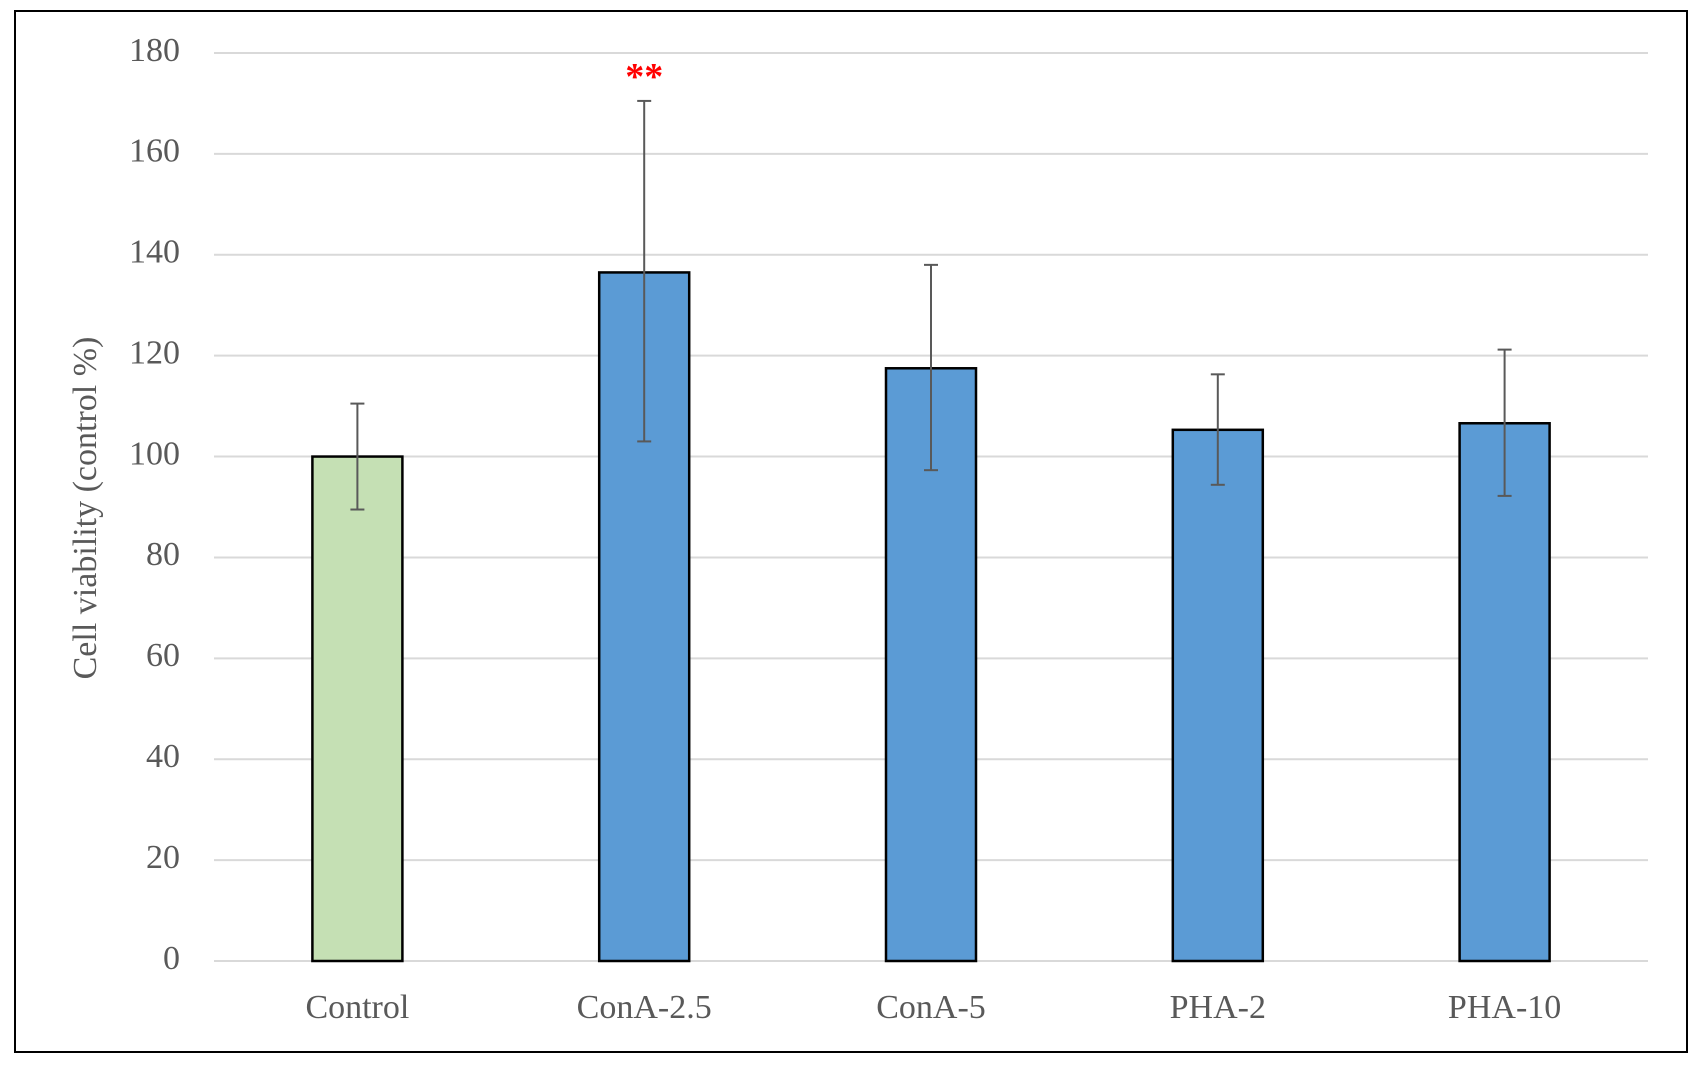 The width and height of the screenshot is (1702, 1067). Describe the element at coordinates (154, 504) in the screenshot. I see `y-tick-labels: 0 20 40 60 80 100 120 140 160 180` at that location.